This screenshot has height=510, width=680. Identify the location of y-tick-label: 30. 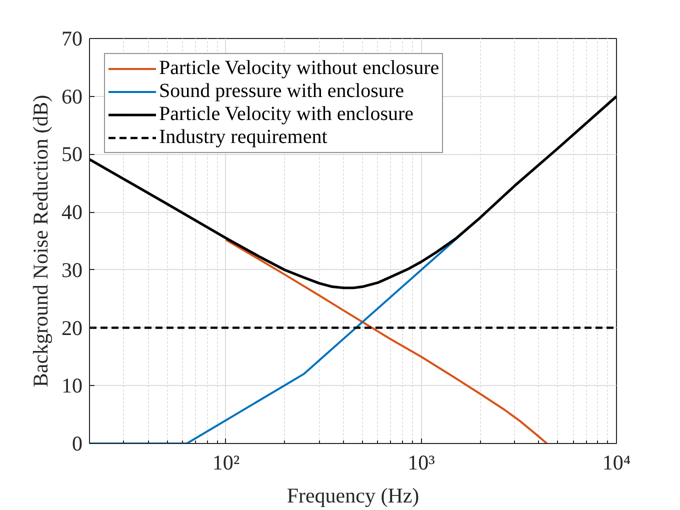
(72, 270).